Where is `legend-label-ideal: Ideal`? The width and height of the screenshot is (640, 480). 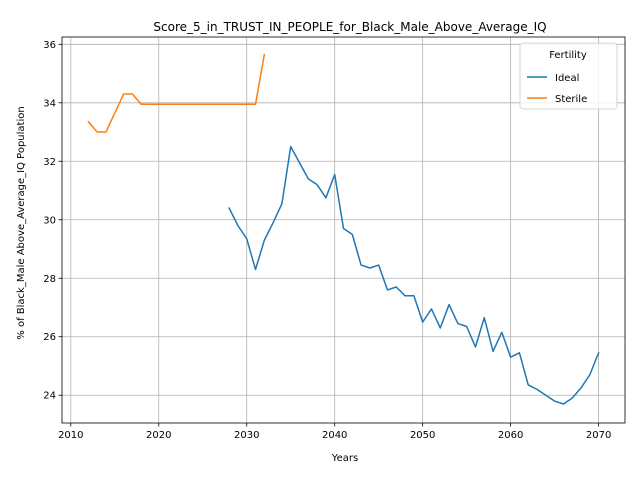 legend-label-ideal: Ideal is located at coordinates (567, 78).